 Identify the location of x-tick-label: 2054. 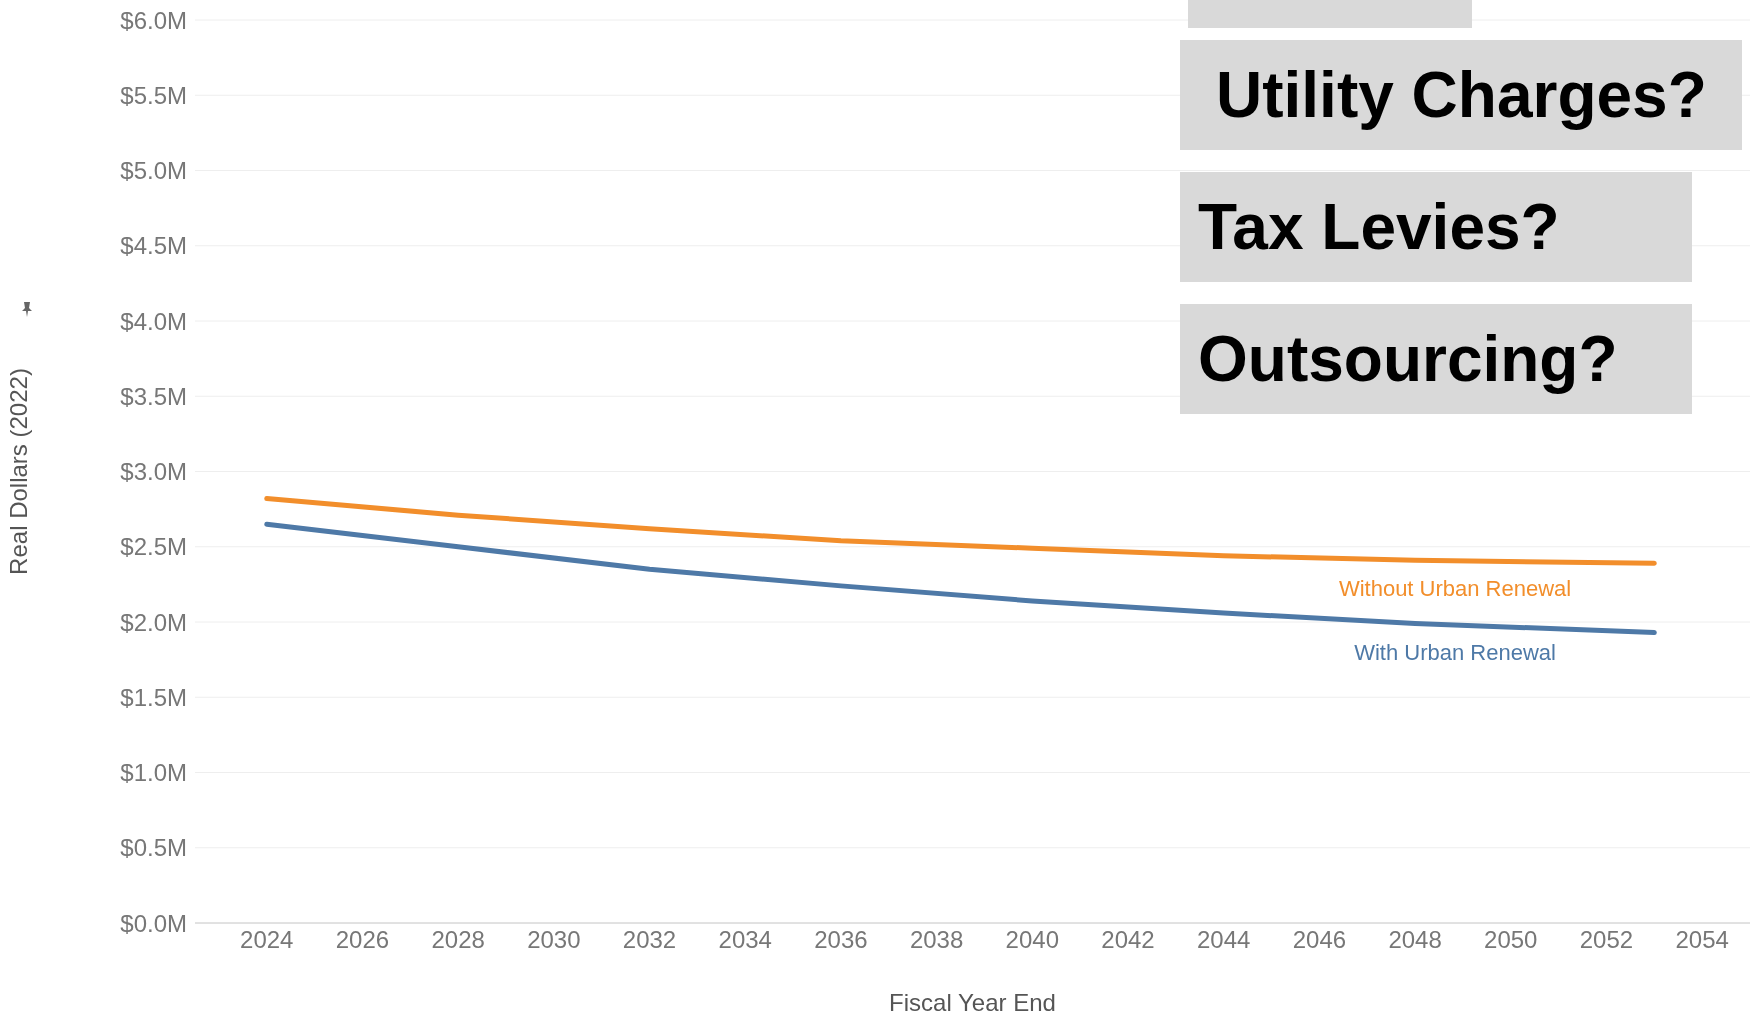
(1702, 940).